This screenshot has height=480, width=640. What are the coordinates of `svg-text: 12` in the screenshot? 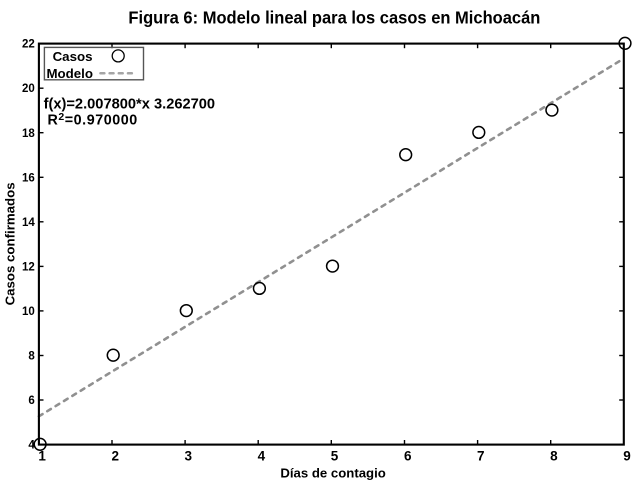 It's located at (28, 267).